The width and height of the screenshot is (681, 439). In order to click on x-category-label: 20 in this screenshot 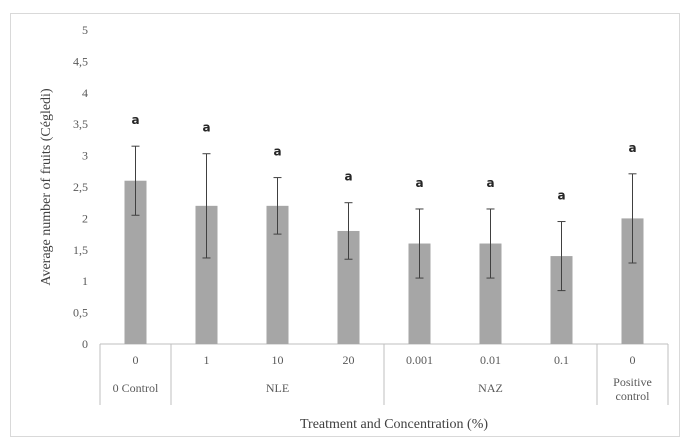, I will do `click(349, 360)`.